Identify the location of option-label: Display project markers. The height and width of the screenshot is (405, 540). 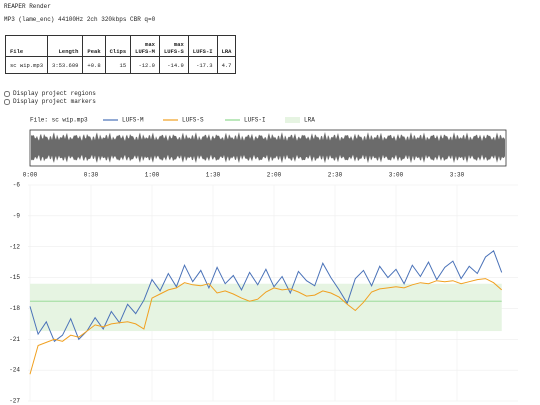
(54, 101).